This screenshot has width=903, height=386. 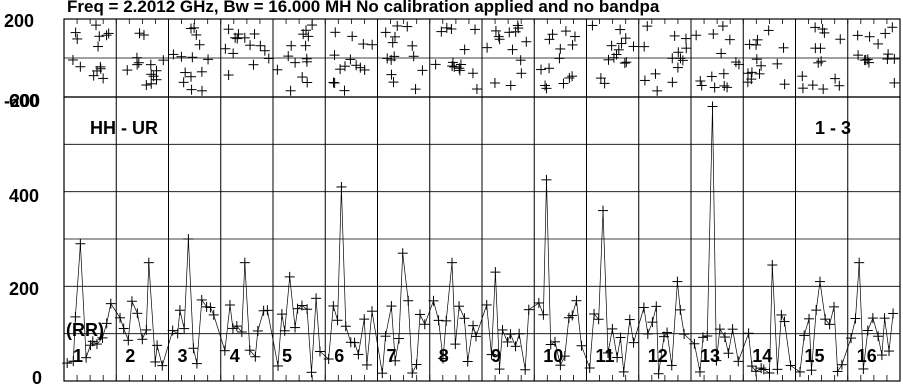 What do you see at coordinates (24, 289) in the screenshot?
I see `ytick-200: 200` at bounding box center [24, 289].